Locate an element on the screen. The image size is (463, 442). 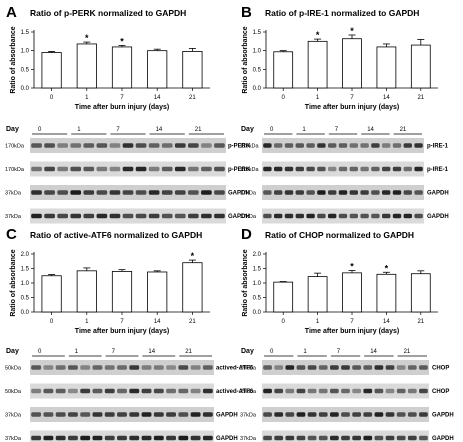
chart-title: Ratio of active-ATF6 normalized to GAPDH is located at coordinates (116, 235).